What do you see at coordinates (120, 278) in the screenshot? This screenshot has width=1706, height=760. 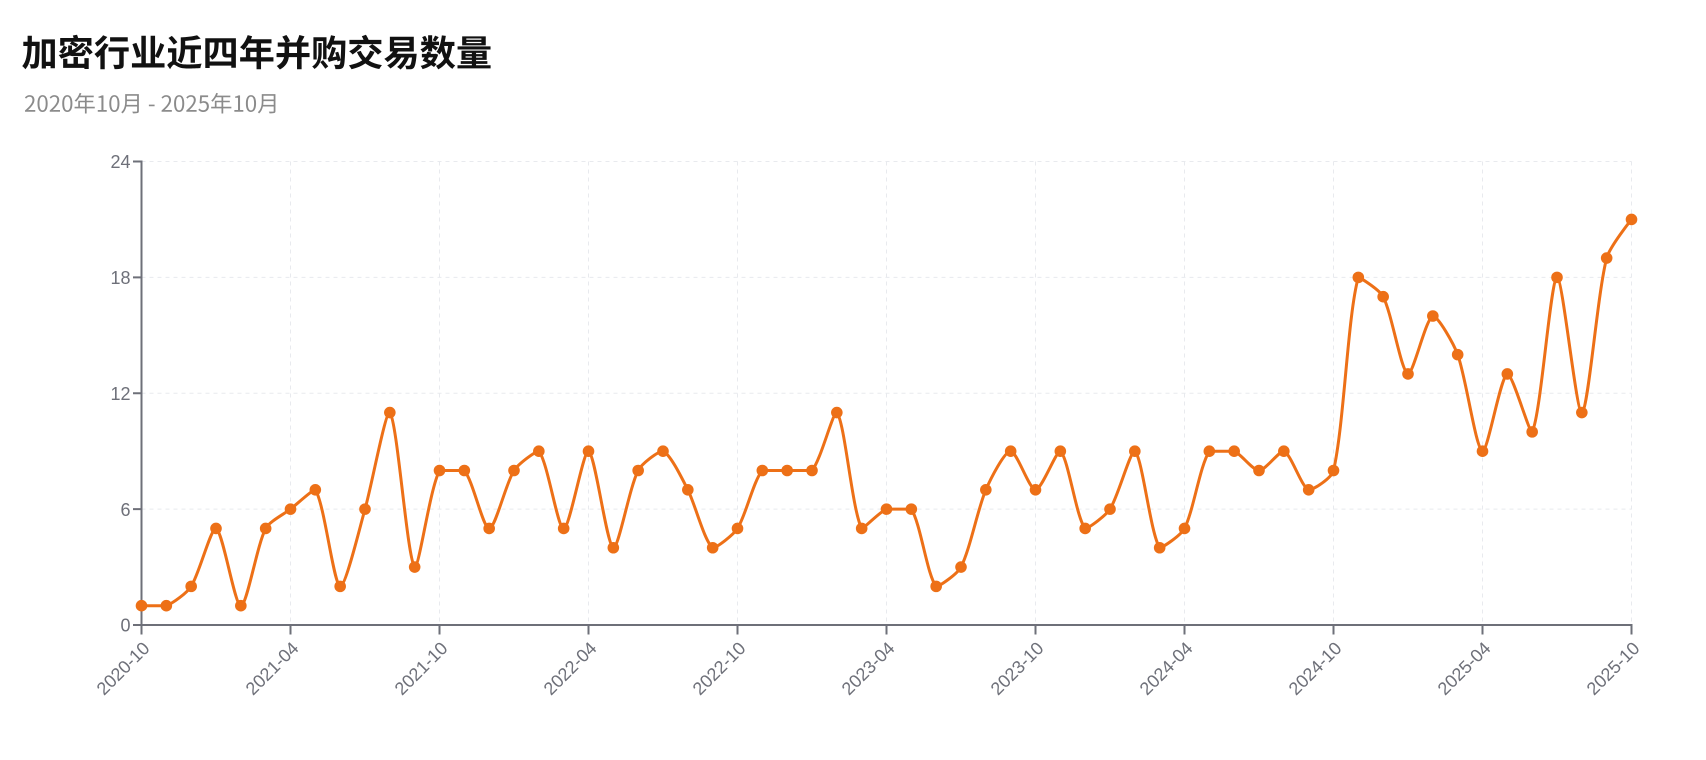 I see `svg-text: 18` at bounding box center [120, 278].